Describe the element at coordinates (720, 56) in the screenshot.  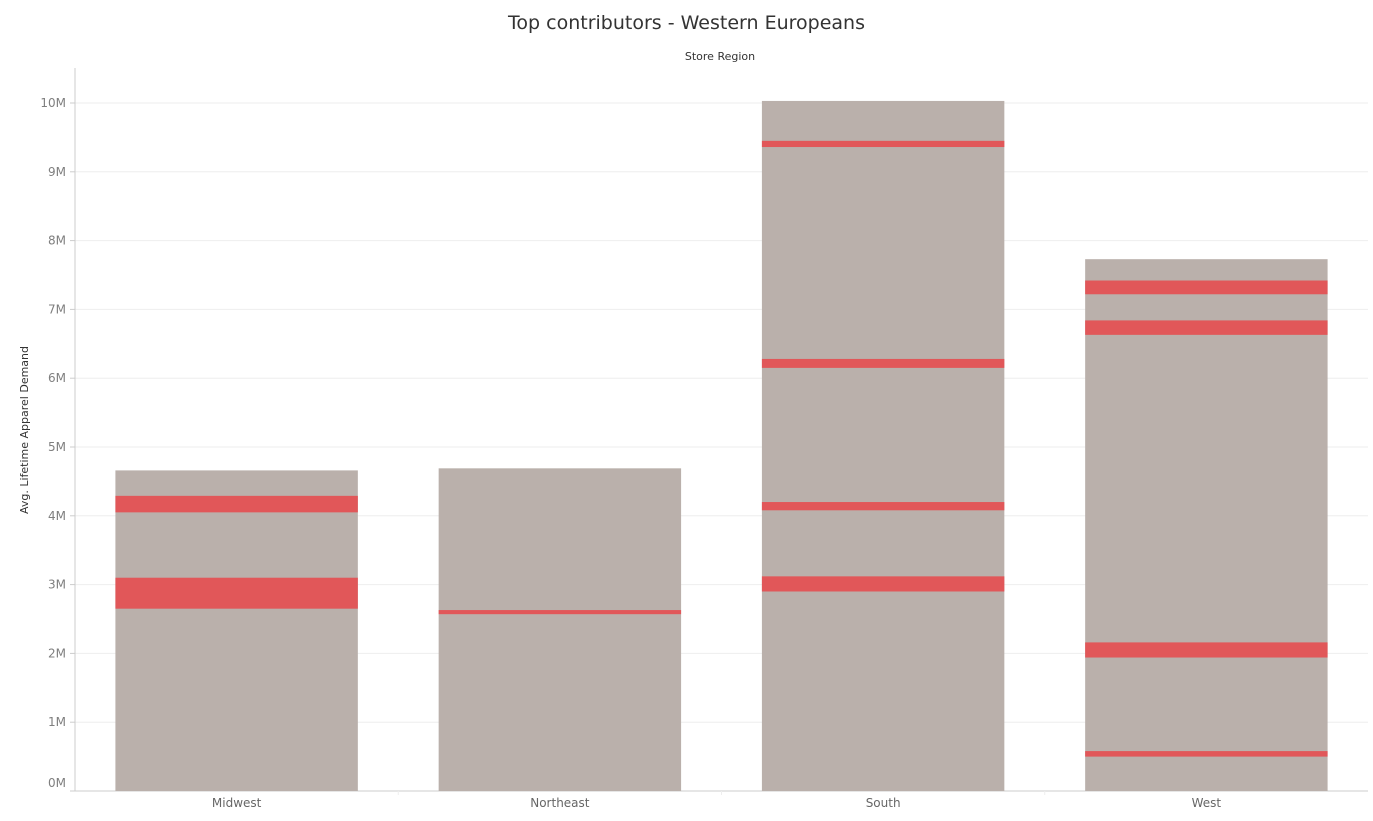
I see `chart-subtitle: Store Region` at that location.